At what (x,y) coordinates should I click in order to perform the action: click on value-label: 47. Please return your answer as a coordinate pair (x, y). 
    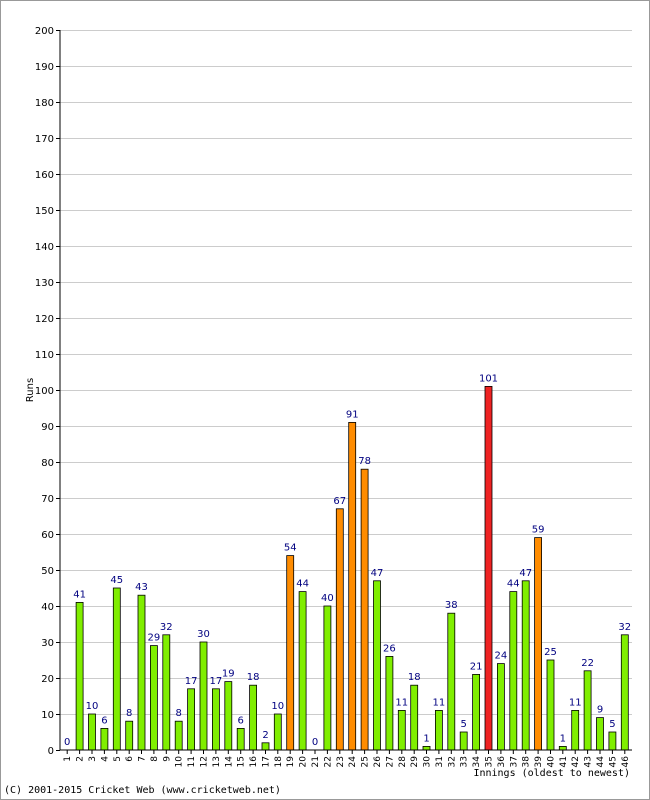
    Looking at the image, I should click on (525, 573).